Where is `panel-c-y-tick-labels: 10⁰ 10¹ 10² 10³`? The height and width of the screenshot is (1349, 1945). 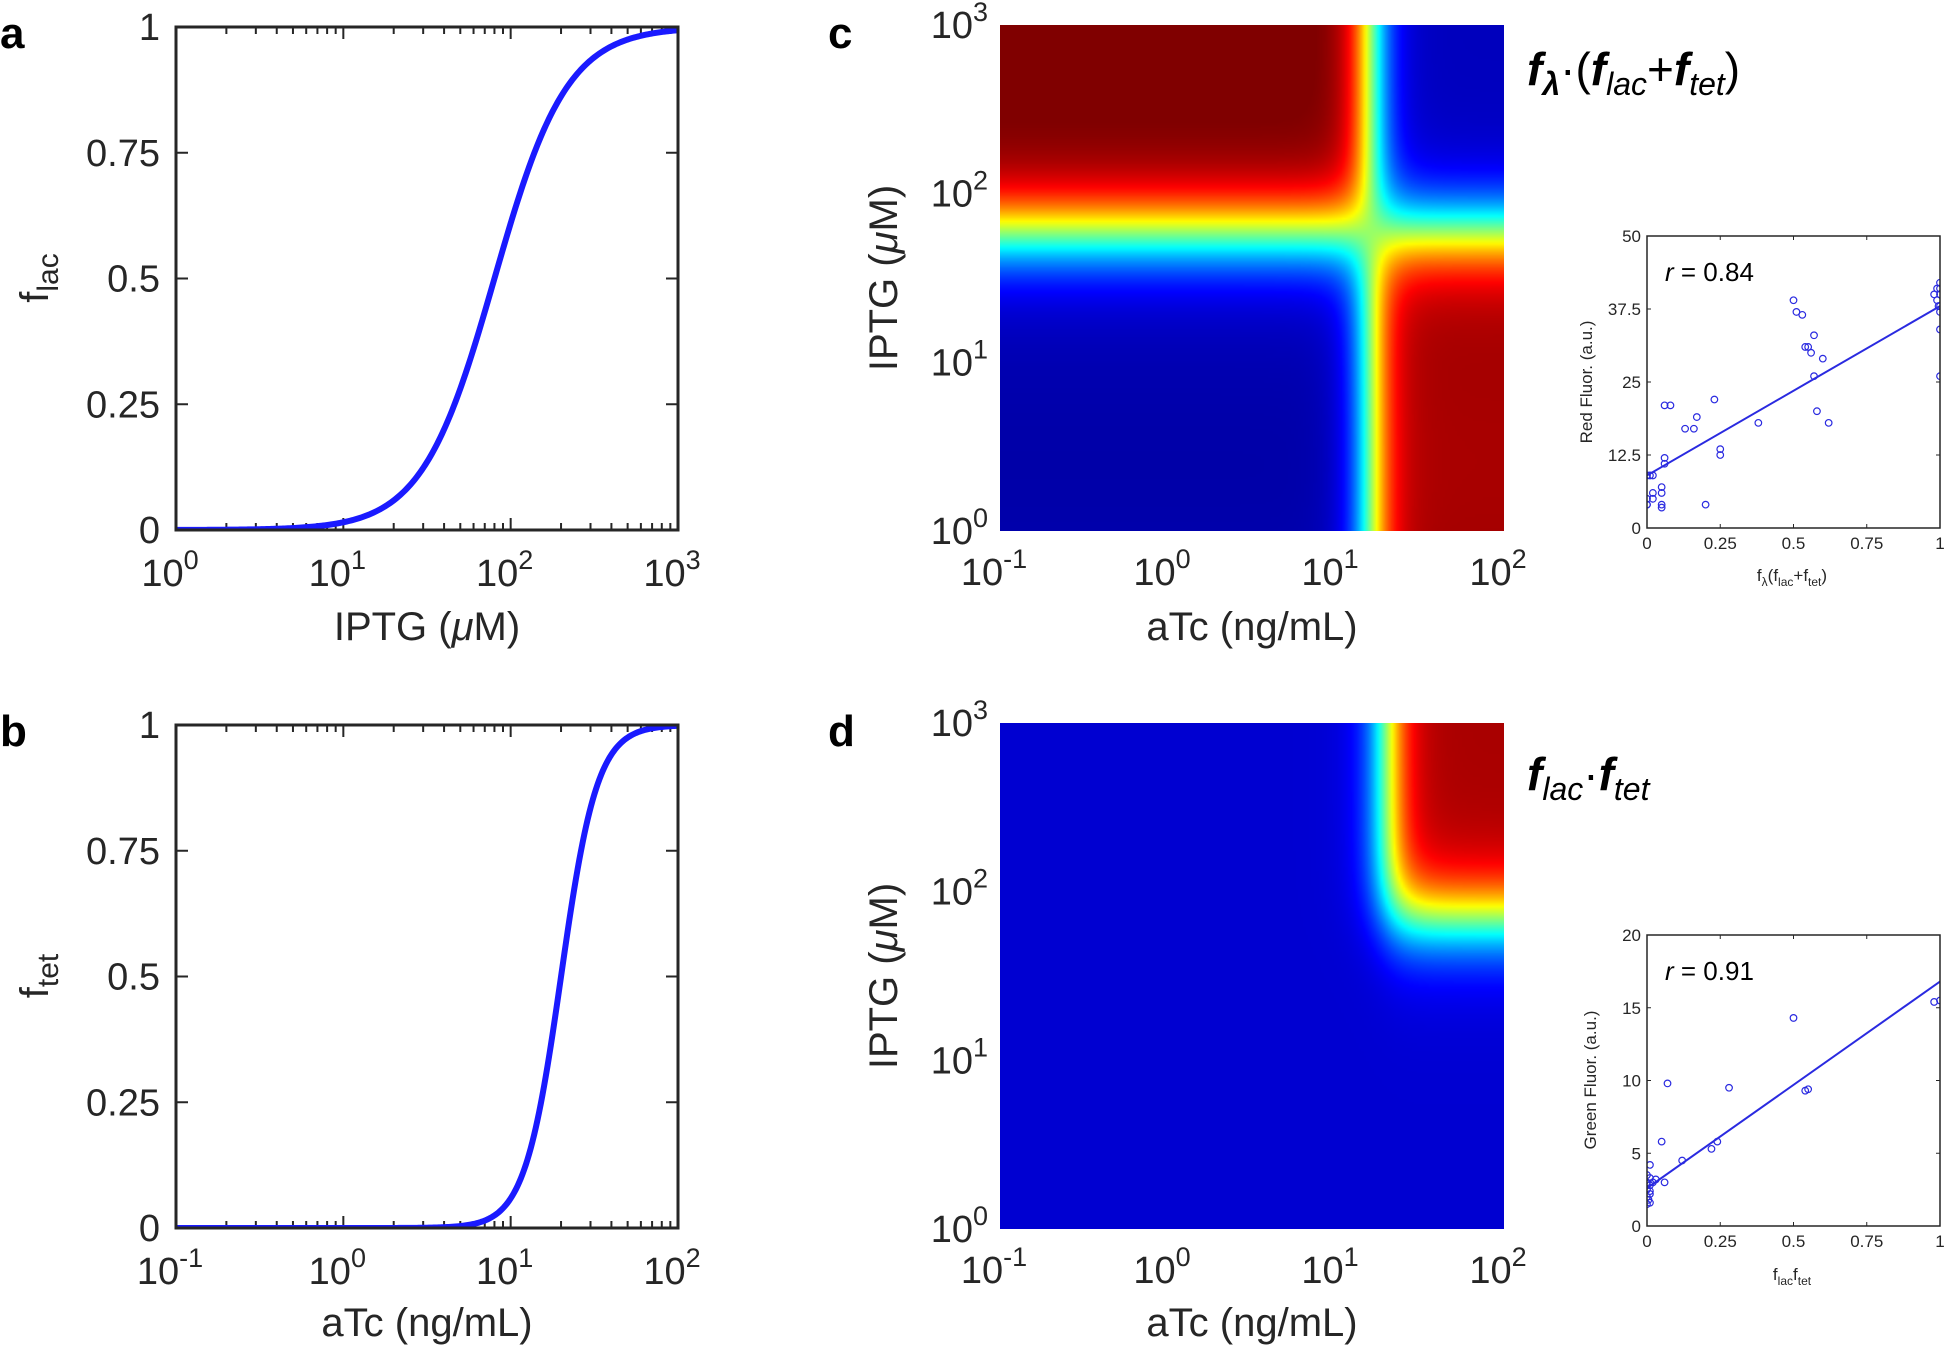 panel-c-y-tick-labels: 10⁰ 10¹ 10² 10³ is located at coordinates (959, 276).